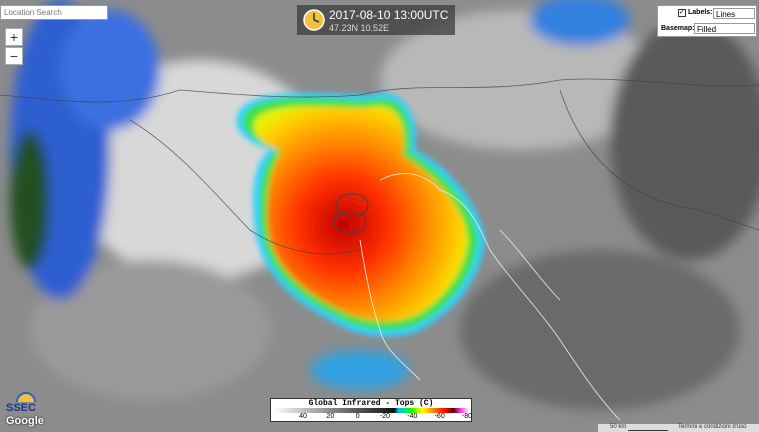 This screenshot has height=432, width=759. I want to click on colorbar-tick-label: -20, so click(385, 416).